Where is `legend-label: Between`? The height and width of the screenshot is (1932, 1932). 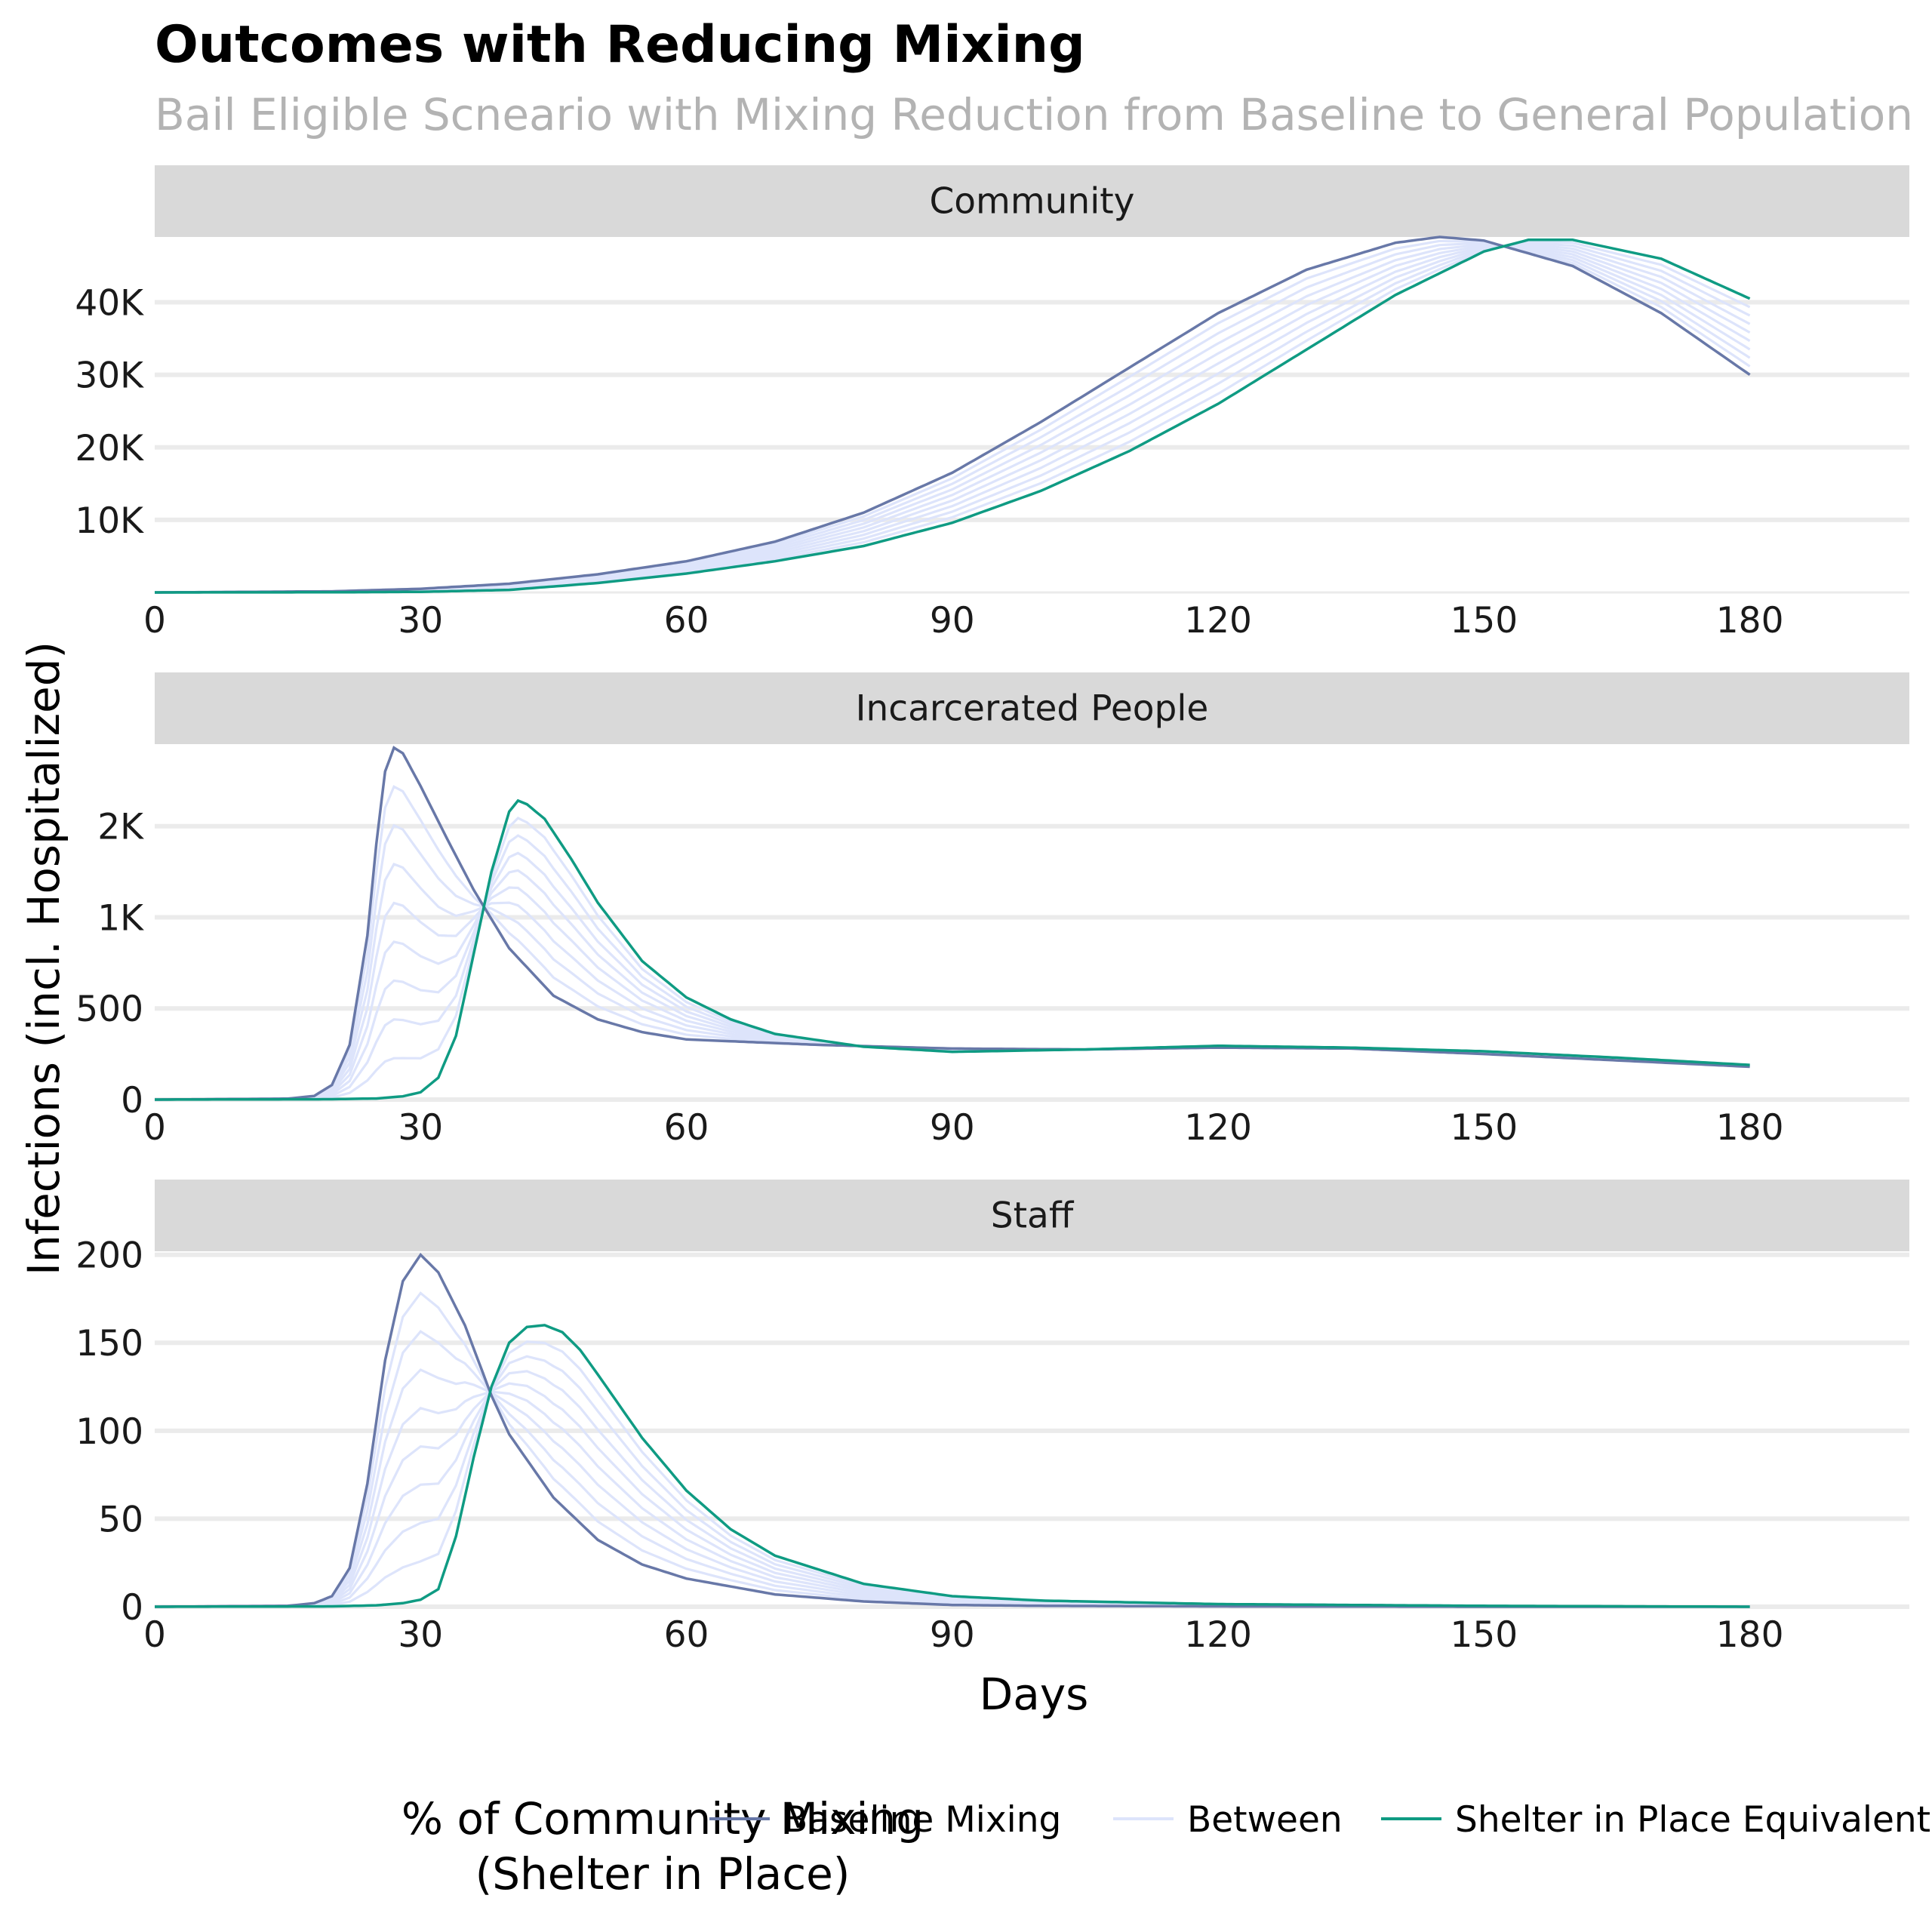
legend-label: Between is located at coordinates (1265, 1820).